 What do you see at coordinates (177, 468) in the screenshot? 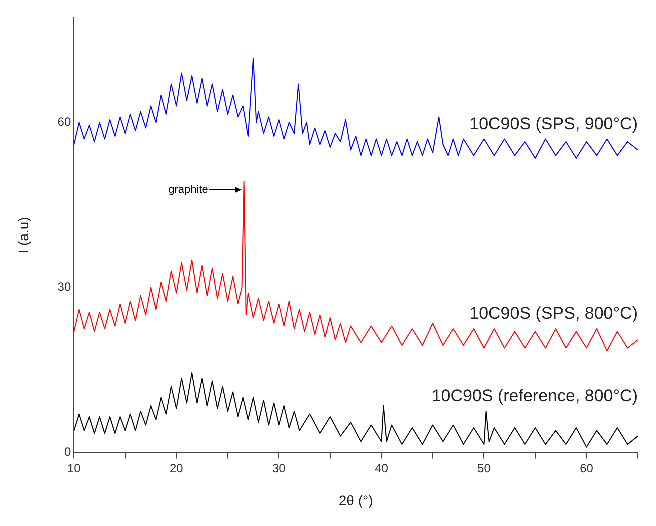
I see `x-tick-label: 20` at bounding box center [177, 468].